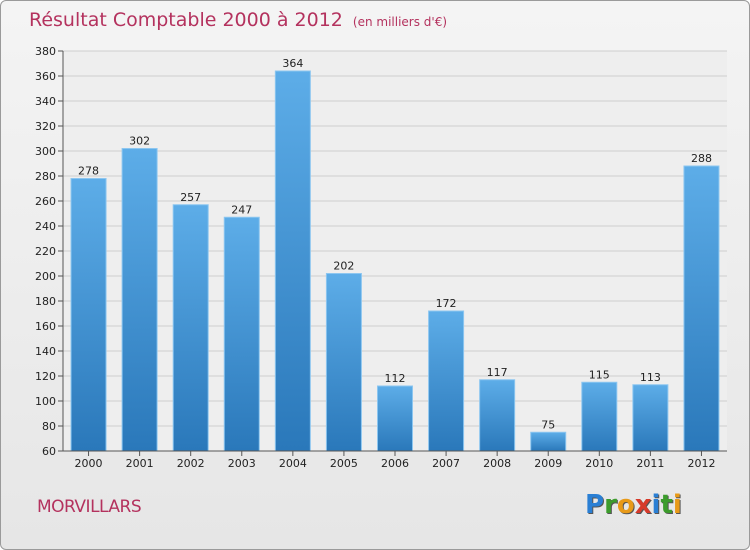 The width and height of the screenshot is (750, 550). I want to click on y-tick-label: 340, so click(45, 101).